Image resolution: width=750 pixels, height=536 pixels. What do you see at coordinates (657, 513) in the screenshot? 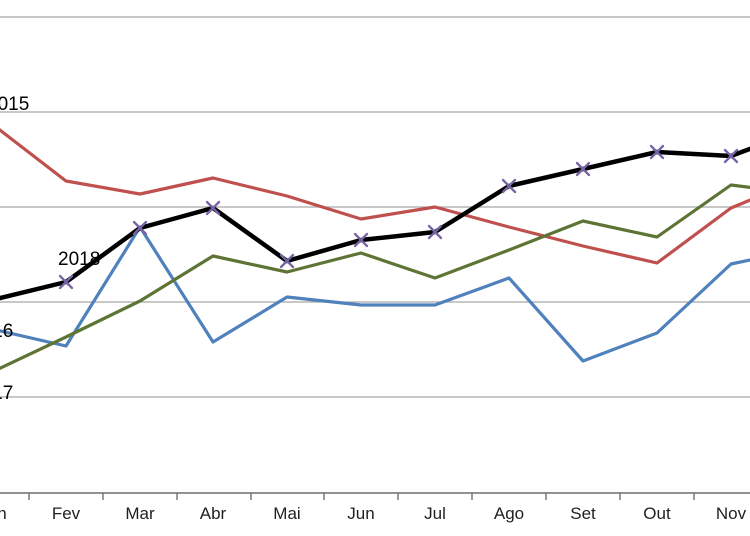
I see `month-label-Out: Out` at bounding box center [657, 513].